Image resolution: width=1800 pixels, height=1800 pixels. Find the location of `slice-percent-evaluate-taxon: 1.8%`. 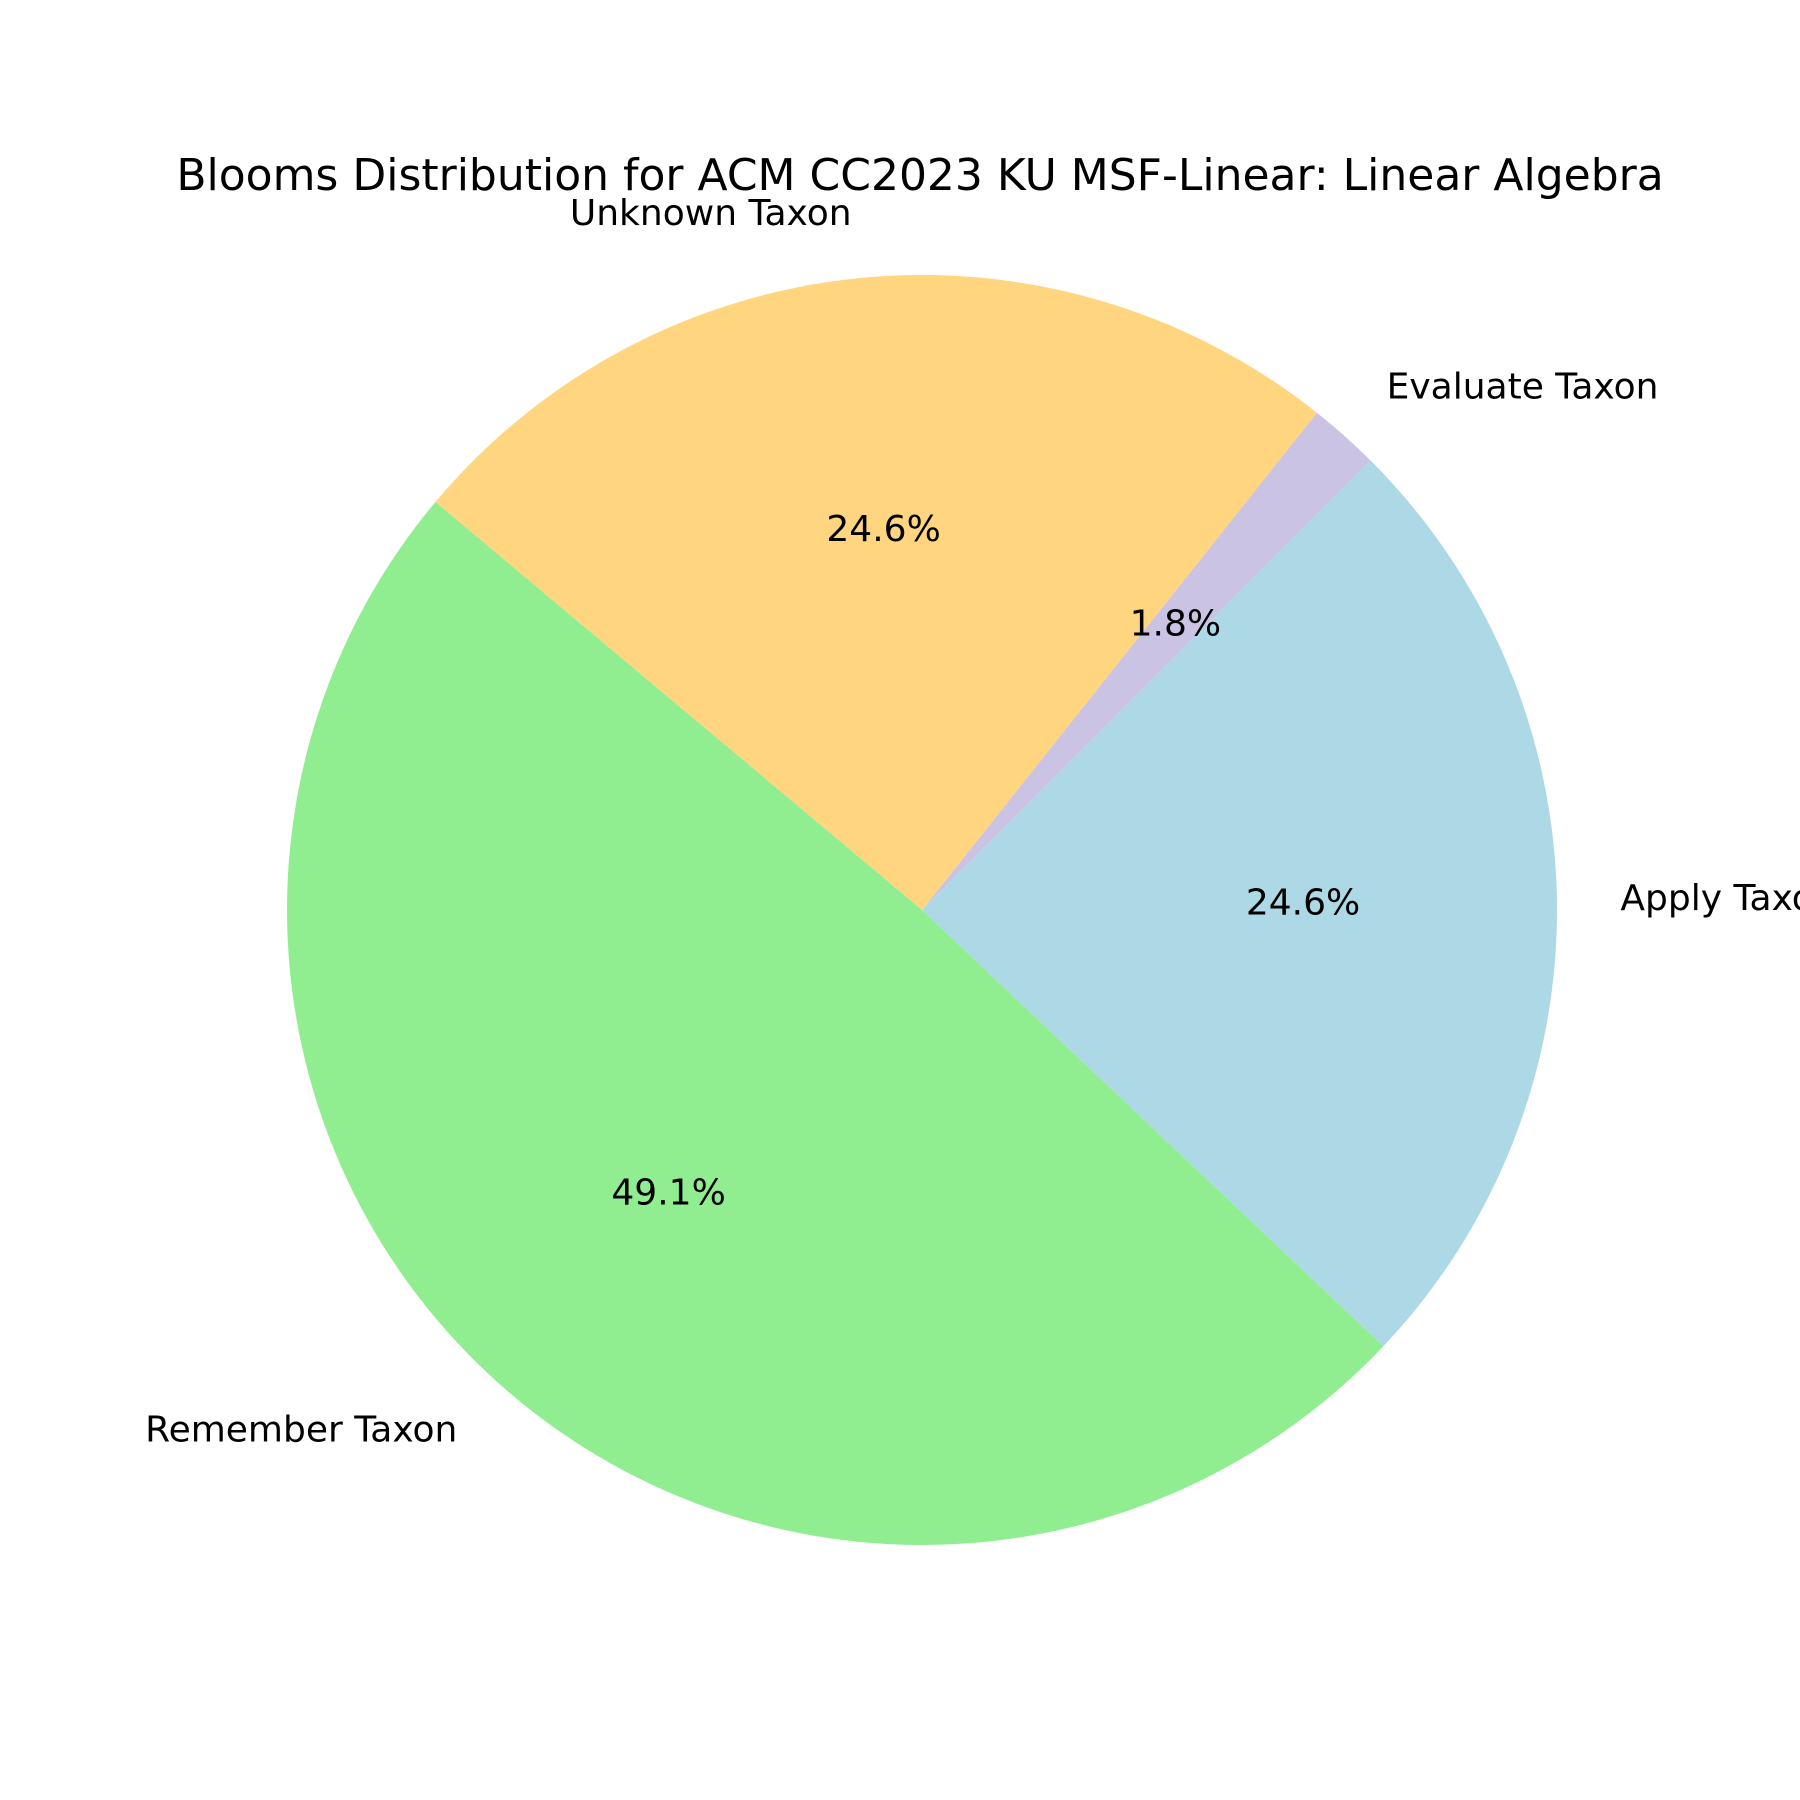

slice-percent-evaluate-taxon: 1.8% is located at coordinates (1175, 624).